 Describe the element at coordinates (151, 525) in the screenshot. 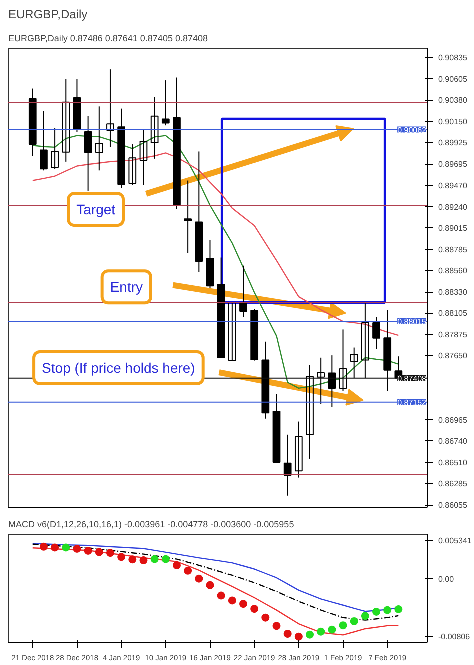

I see `chart-title: MACD v6(D1,12,26,10,16,1) -0.003961 -0.004778 -0.003600 -0.005955` at that location.